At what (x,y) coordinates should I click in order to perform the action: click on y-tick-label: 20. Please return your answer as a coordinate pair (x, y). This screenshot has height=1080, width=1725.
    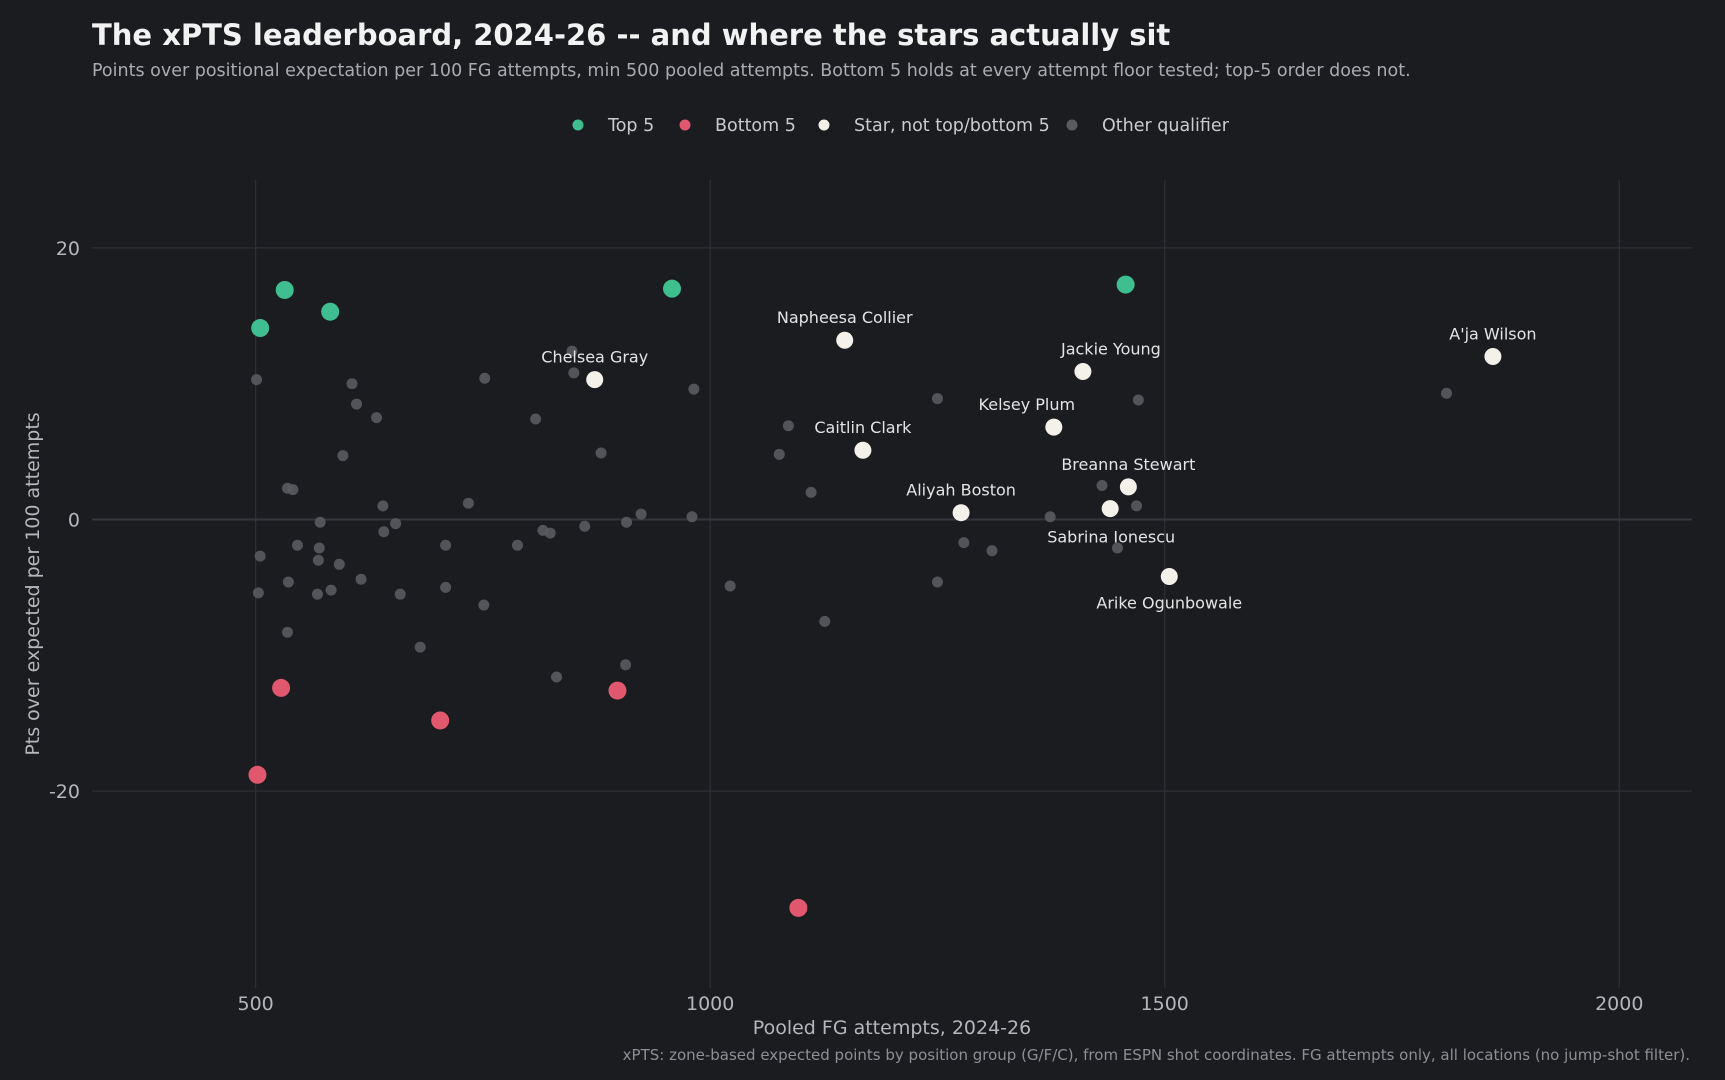
    Looking at the image, I should click on (68, 249).